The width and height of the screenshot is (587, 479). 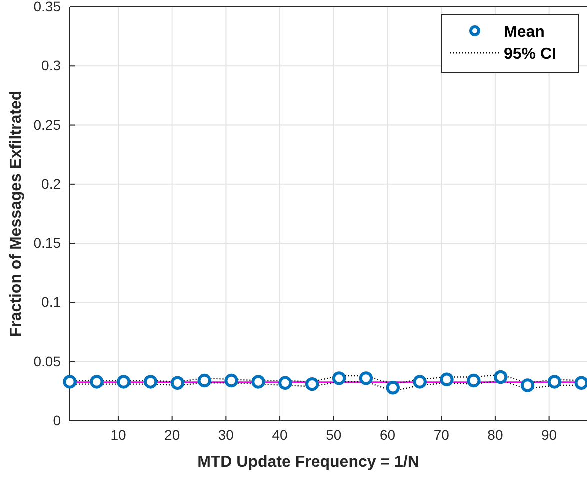 I want to click on y-tick-label: 0.25, so click(x=48, y=124).